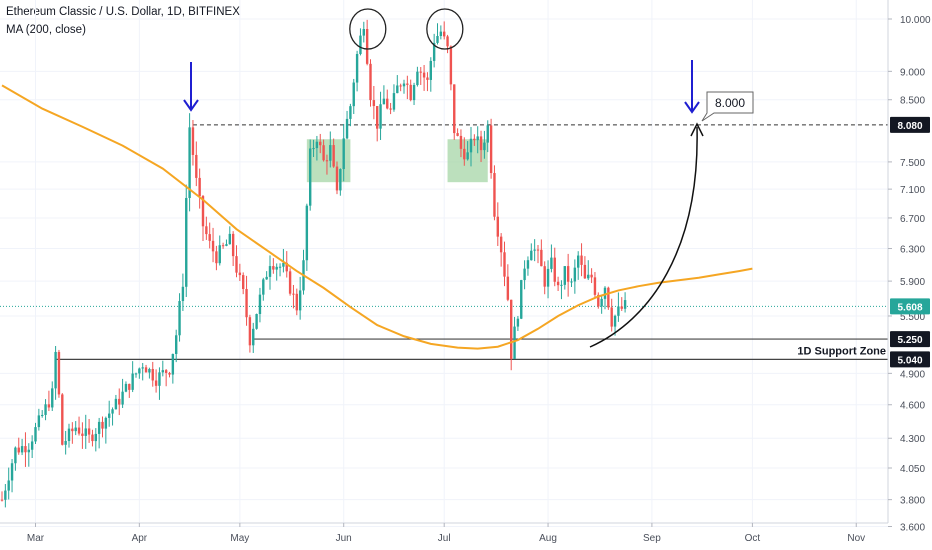 Image resolution: width=932 pixels, height=550 pixels. Describe the element at coordinates (912, 219) in the screenshot. I see `y-tick-label: 6.700` at that location.